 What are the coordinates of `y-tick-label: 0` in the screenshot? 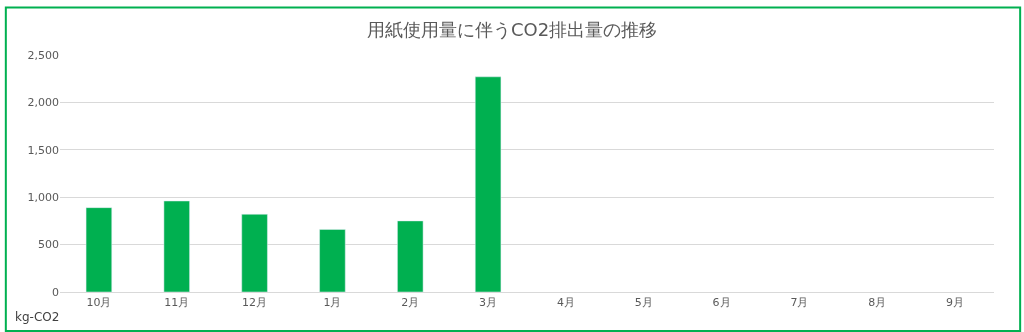 It's located at (55, 292).